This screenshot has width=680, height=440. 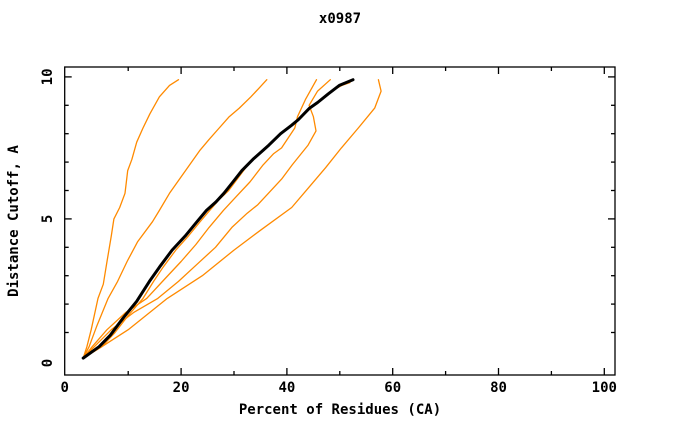 I want to click on x-tick-label-20: 20, so click(x=181, y=388).